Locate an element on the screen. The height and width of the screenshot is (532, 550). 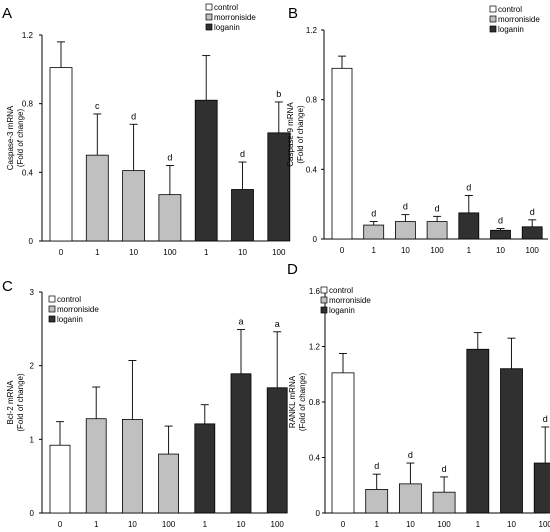
significance-label: b is located at coordinates (278, 94).